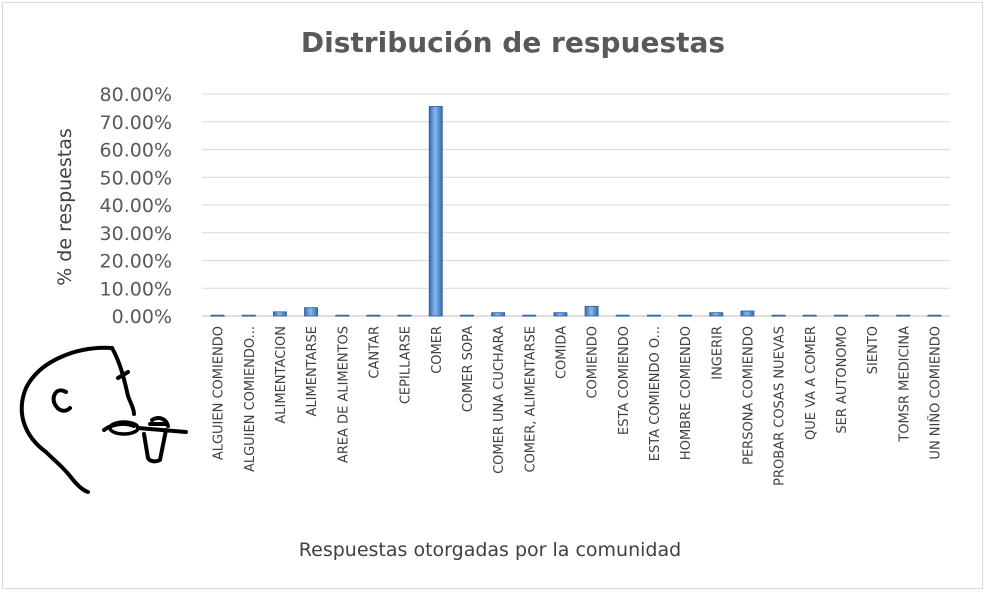  Describe the element at coordinates (561, 352) in the screenshot. I see `x-tick-label: COMIDA` at that location.